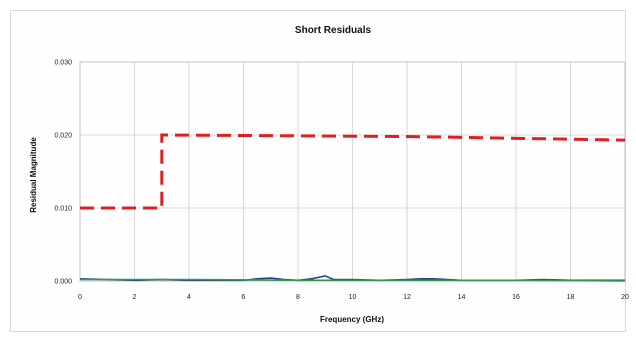  What do you see at coordinates (80, 297) in the screenshot?
I see `x-tick-label: 0` at bounding box center [80, 297].